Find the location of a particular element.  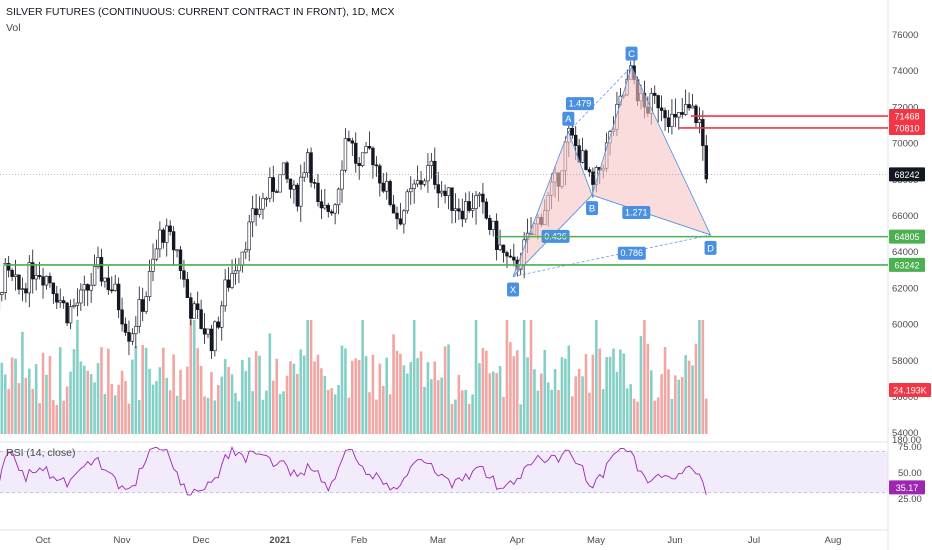

price-level-label: 70810 is located at coordinates (906, 128).